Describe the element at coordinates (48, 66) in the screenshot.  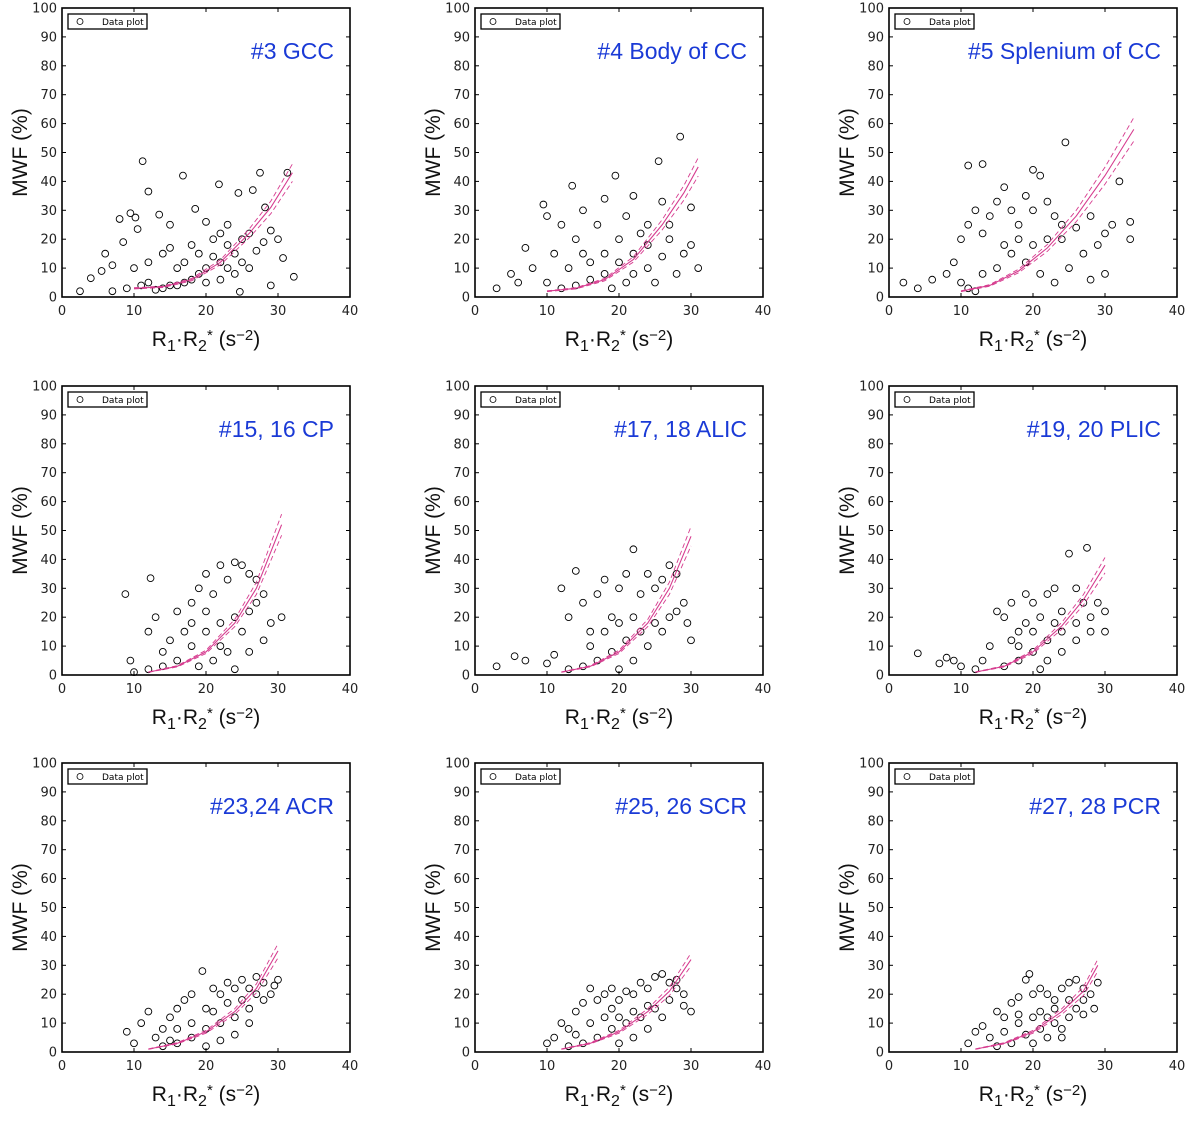
I see `y-tick-label: 80` at that location.